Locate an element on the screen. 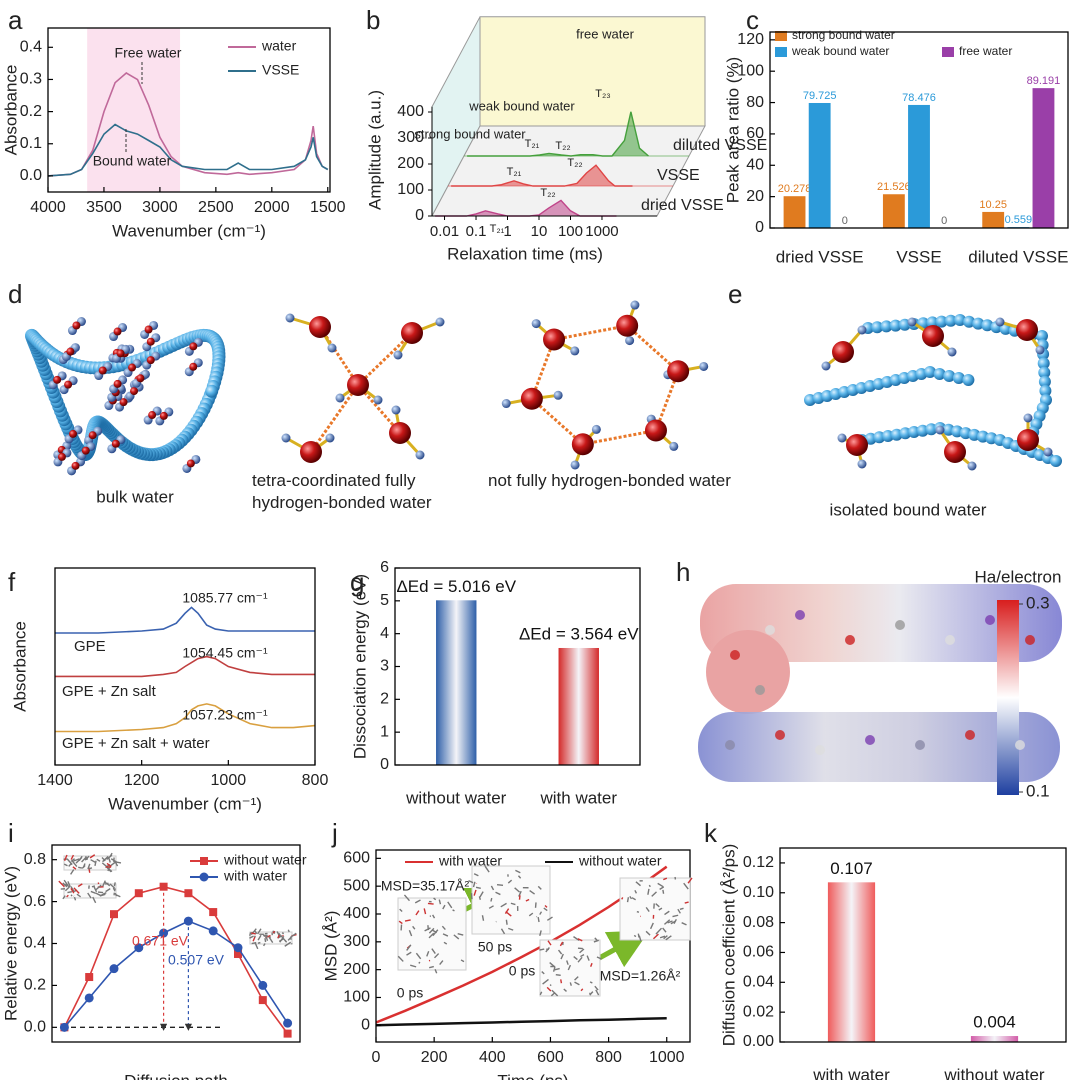  legend-label: GPE + Zn salt + water is located at coordinates (136, 743).